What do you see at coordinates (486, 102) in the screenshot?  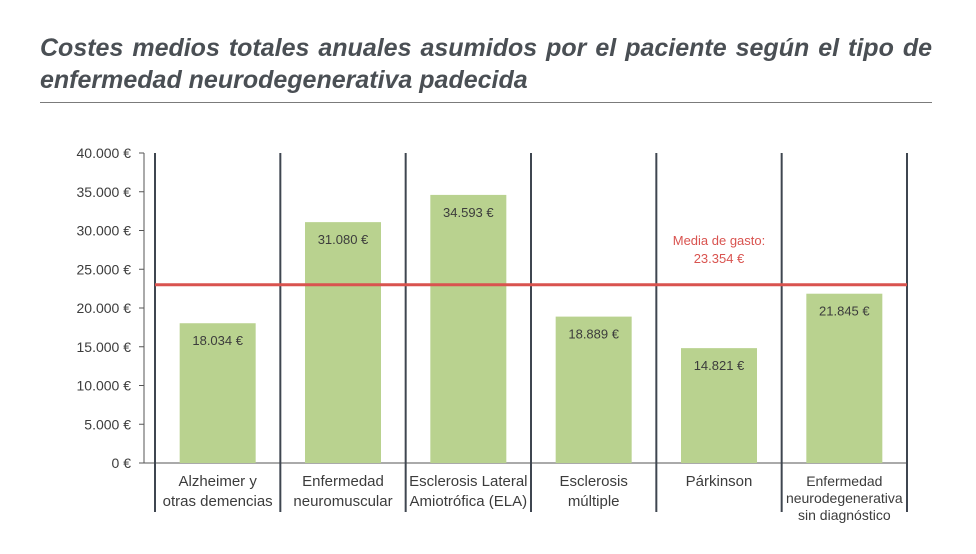 I see `title-divider` at bounding box center [486, 102].